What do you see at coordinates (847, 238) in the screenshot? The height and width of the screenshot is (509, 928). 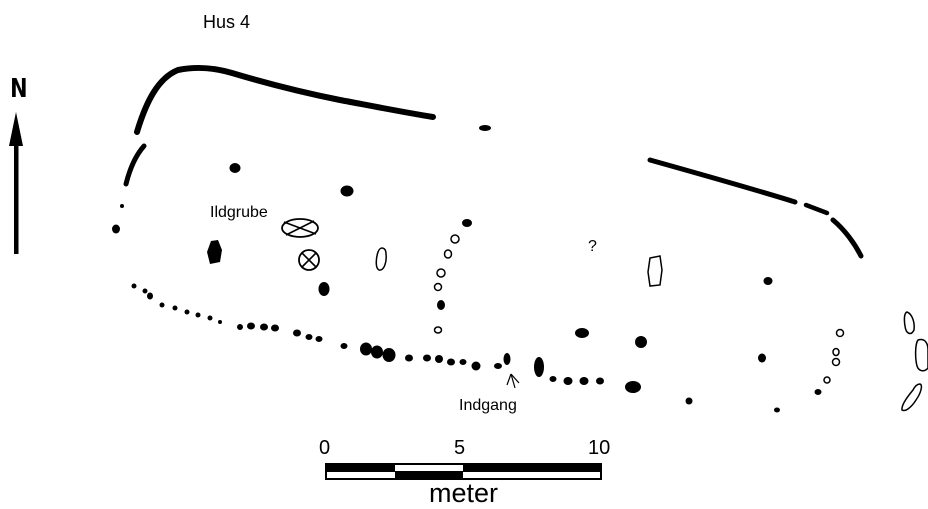 I see `east-wall-trench` at bounding box center [847, 238].